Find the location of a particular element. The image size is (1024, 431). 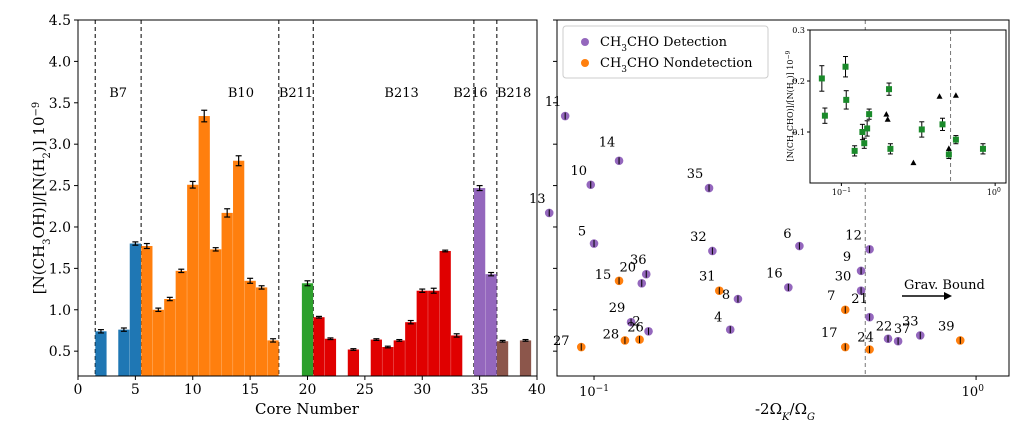

y-tick-label-6: 3.5 is located at coordinates (60, 104).